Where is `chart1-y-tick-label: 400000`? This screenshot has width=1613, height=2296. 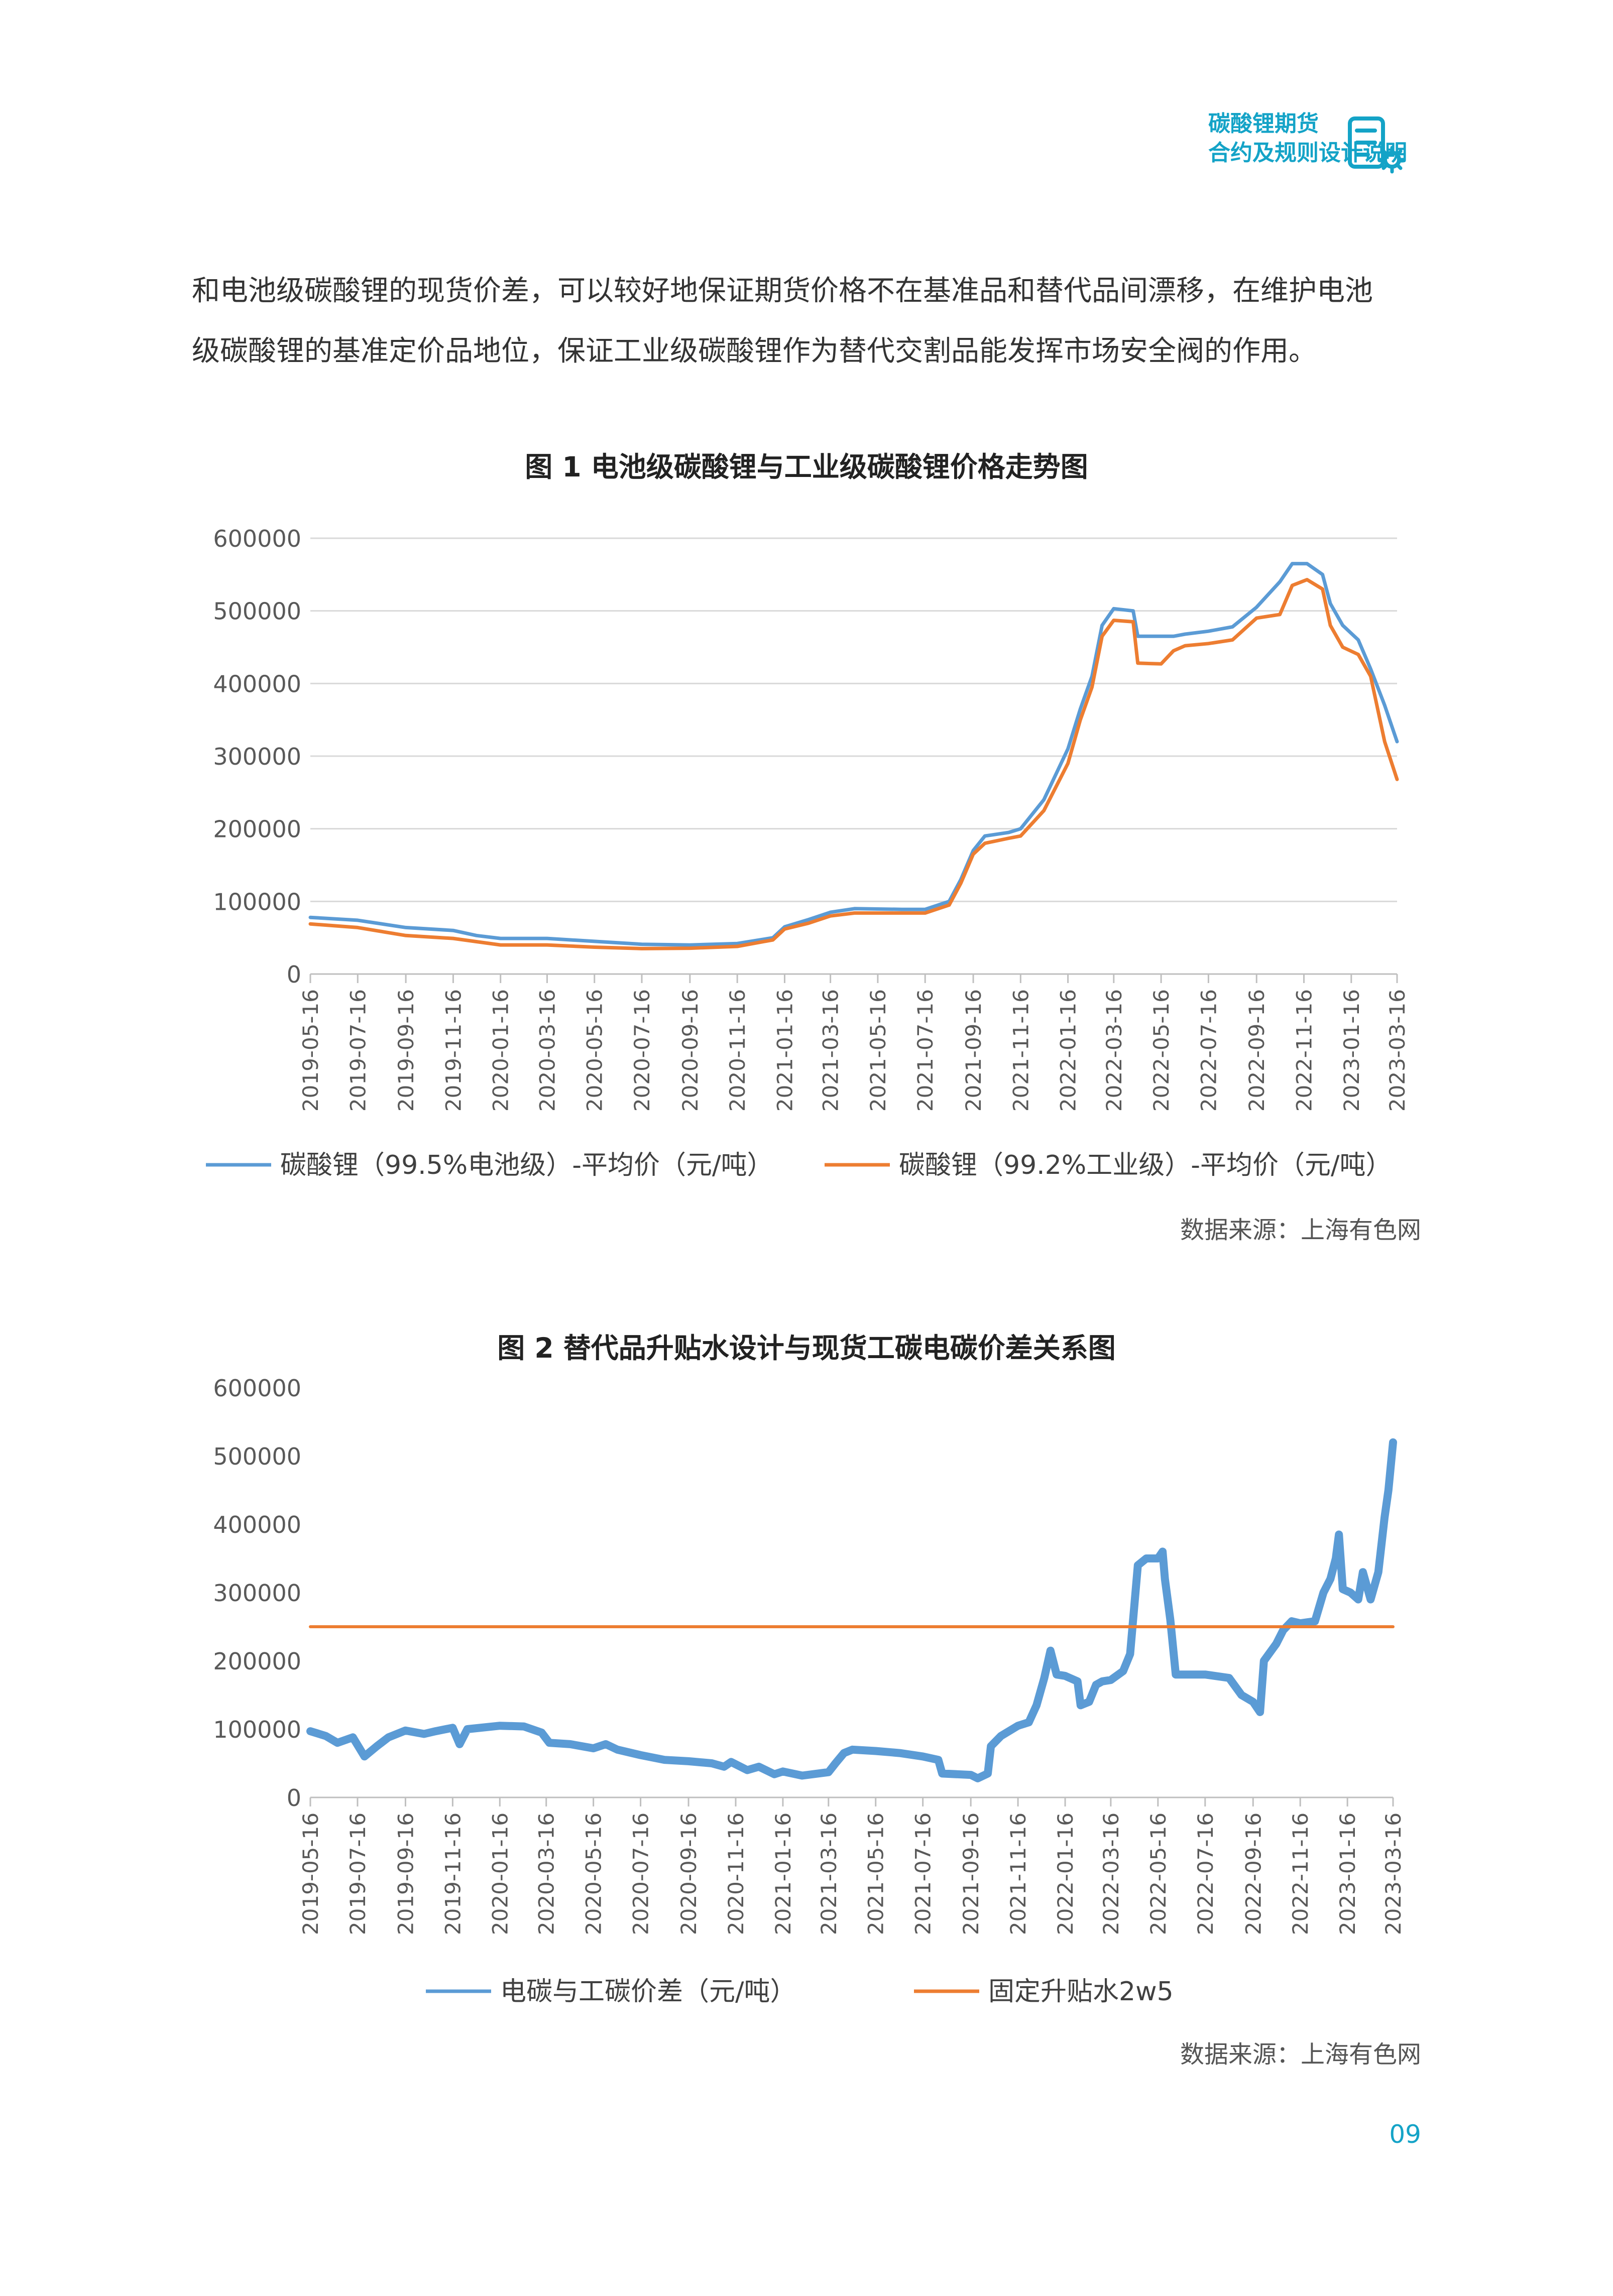
chart1-y-tick-label: 400000 is located at coordinates (257, 683).